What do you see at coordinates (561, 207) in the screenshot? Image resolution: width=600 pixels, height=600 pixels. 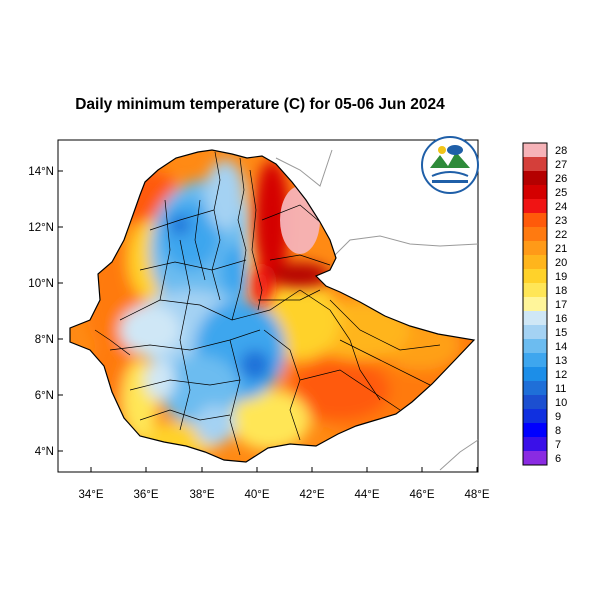 I see `colorbar-label: 24` at bounding box center [561, 207].